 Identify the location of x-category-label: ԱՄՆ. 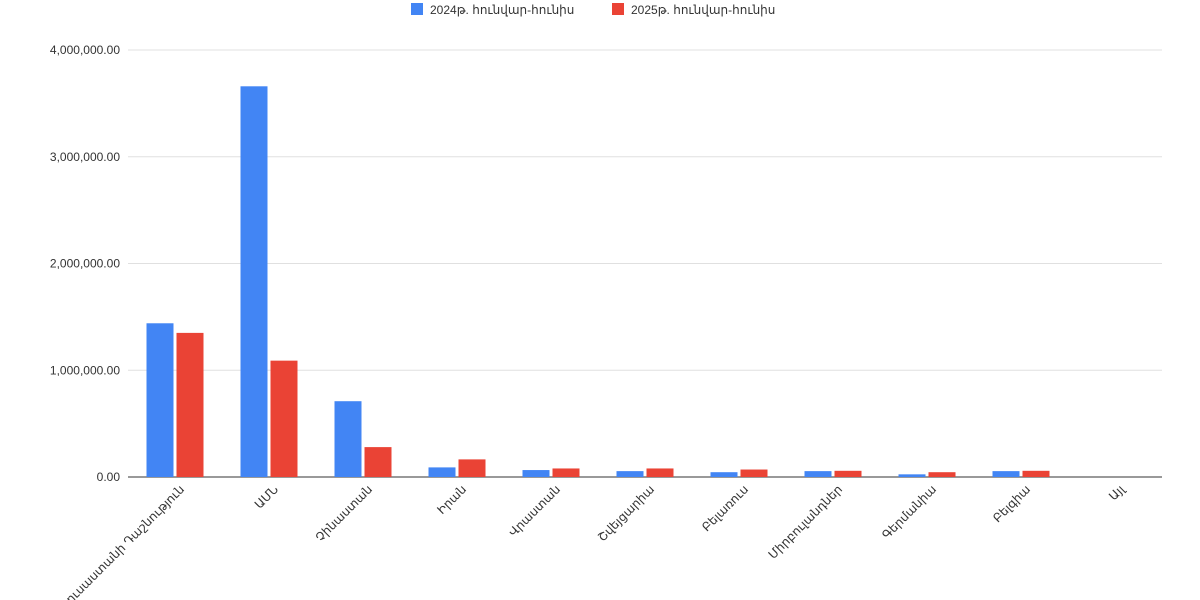
(266, 496).